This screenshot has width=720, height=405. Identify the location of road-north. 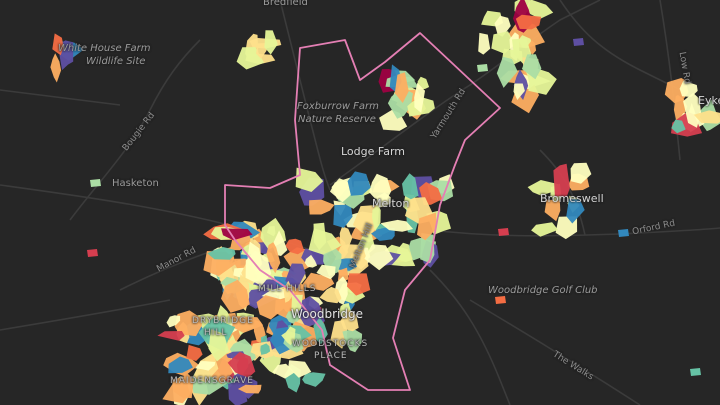
(305, 95).